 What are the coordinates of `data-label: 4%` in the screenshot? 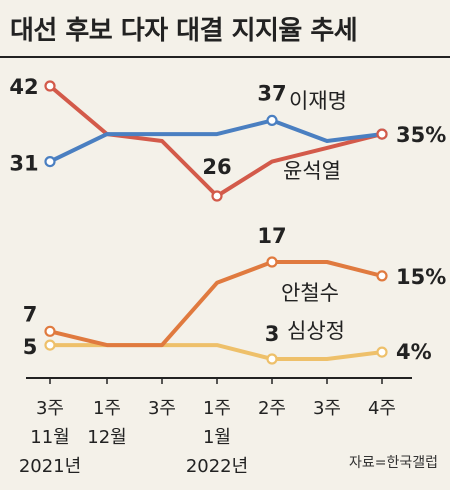 It's located at (414, 352).